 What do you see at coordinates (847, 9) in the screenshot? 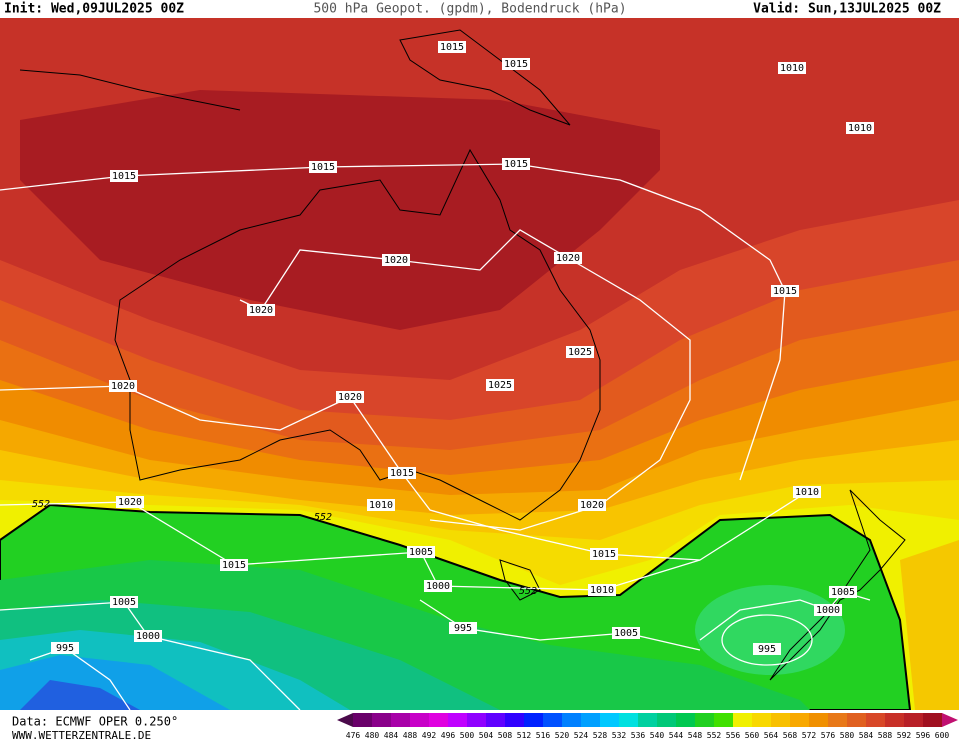
I see `valid-time: Valid: Sun,13JUL2025 00Z` at bounding box center [847, 9].